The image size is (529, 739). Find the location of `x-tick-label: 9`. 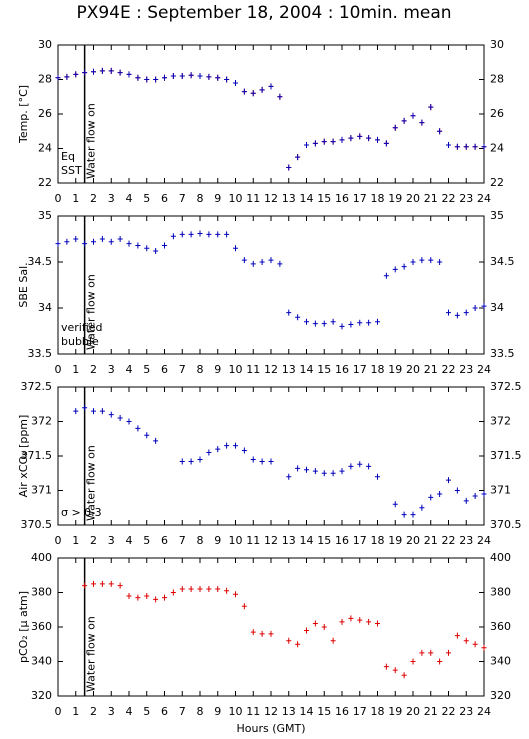

x-tick-label: 9 is located at coordinates (217, 540).